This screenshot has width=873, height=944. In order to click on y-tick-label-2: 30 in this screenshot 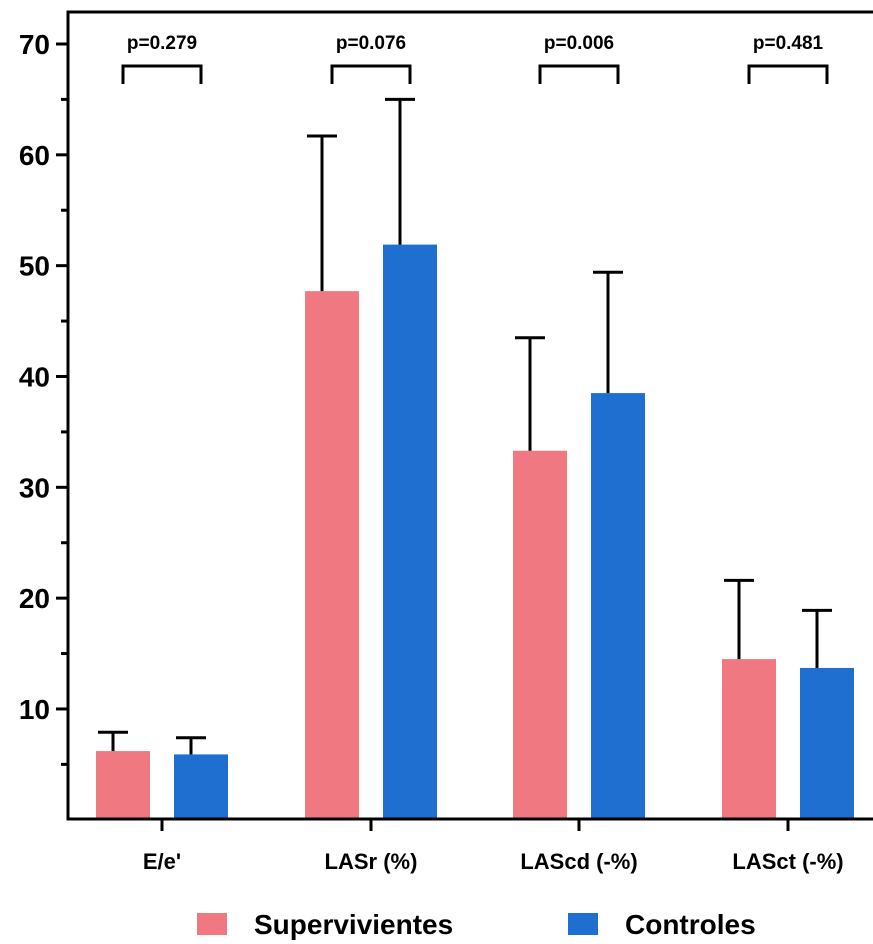, I will do `click(34, 487)`.